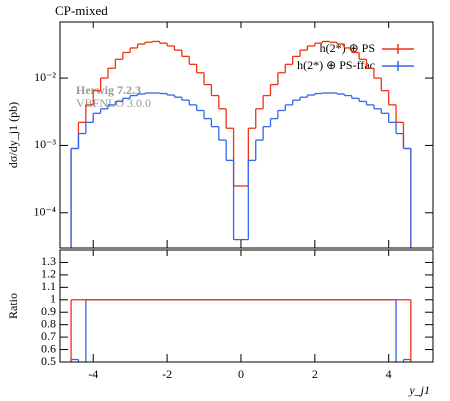 Image resolution: width=450 pixels, height=401 pixels. Describe the element at coordinates (48, 274) in the screenshot. I see `y-tick-label: 1.2` at that location.